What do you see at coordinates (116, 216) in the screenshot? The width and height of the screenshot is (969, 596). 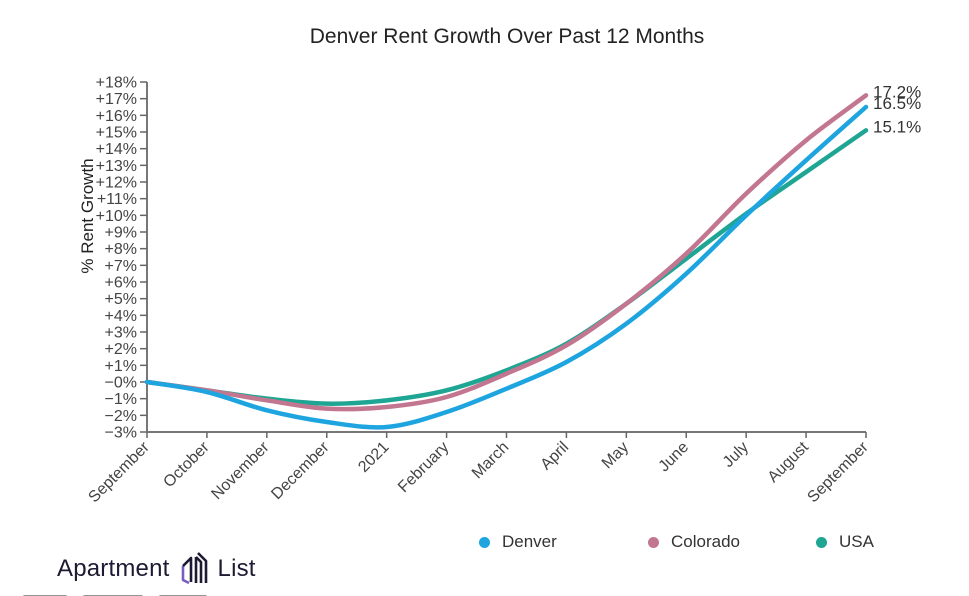 I see `y-tick-label: +10%` at bounding box center [116, 216].